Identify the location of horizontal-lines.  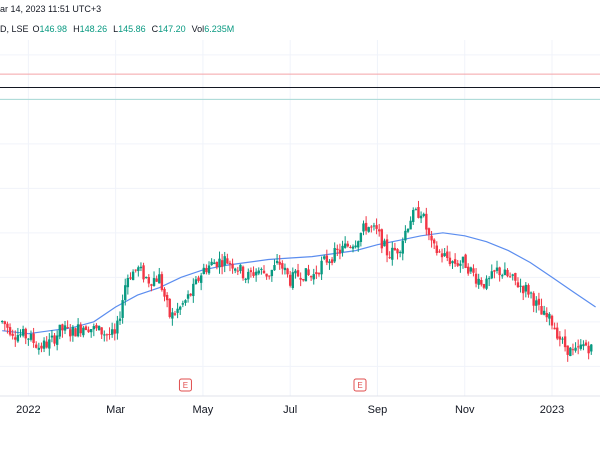
(300, 86).